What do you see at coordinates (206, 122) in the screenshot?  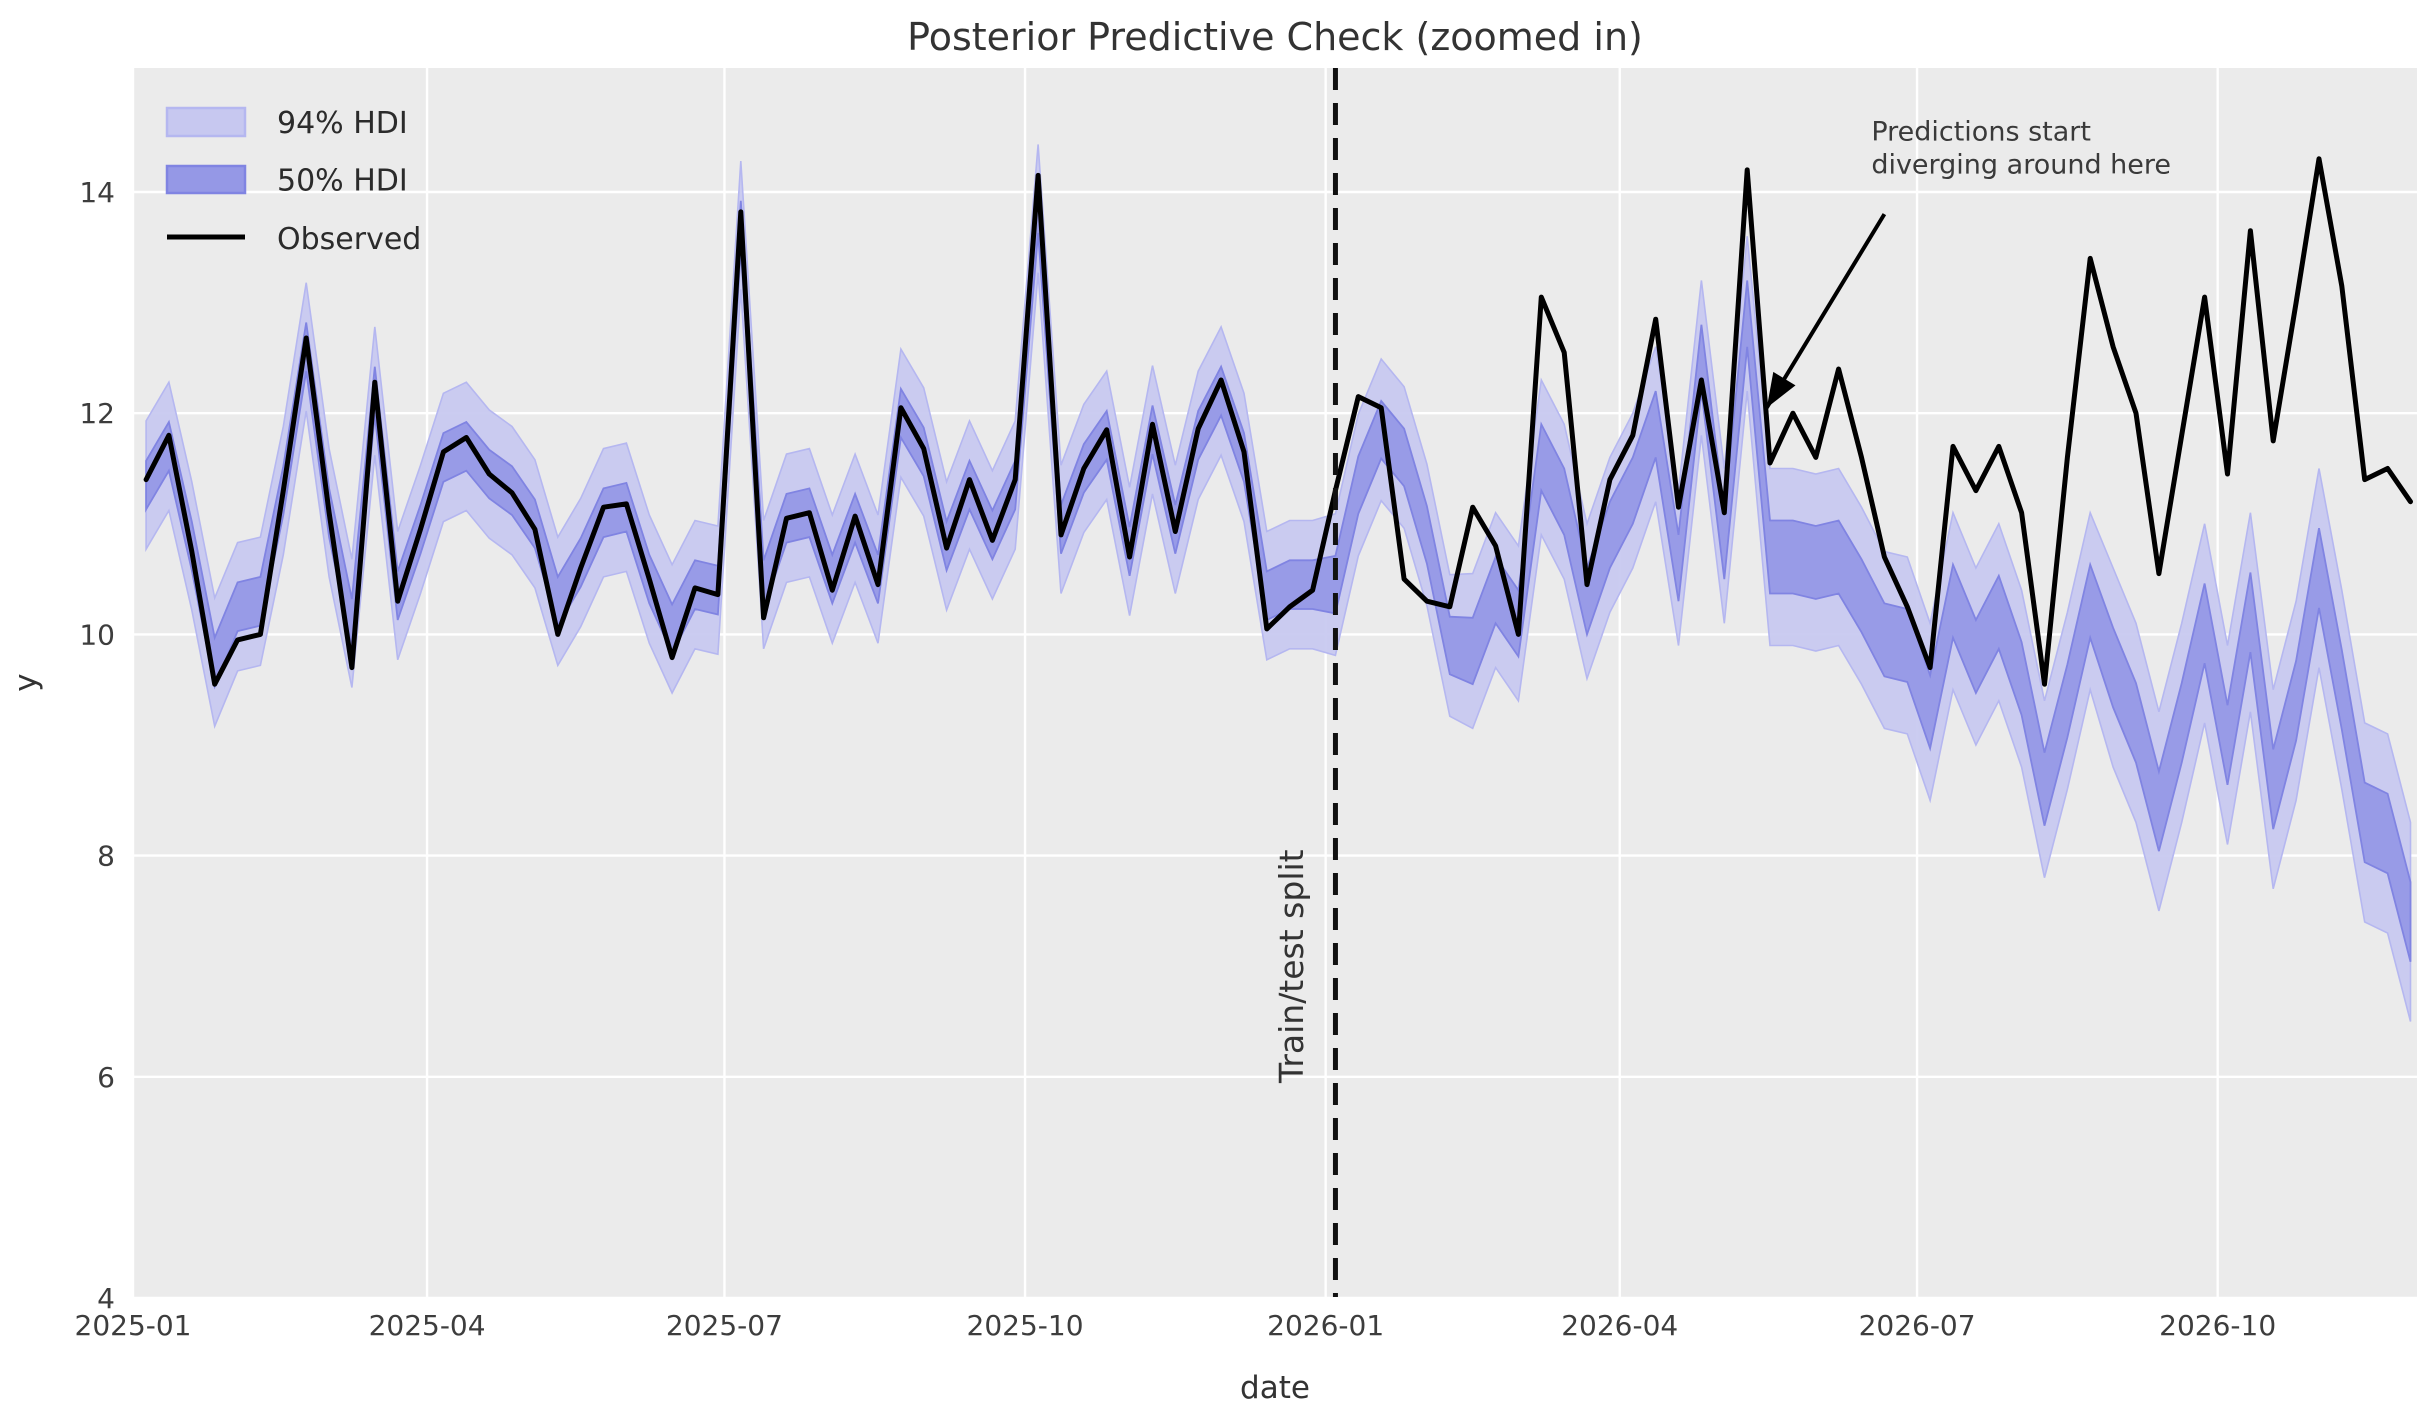 I see `legend-hdi94-swatch-icon` at bounding box center [206, 122].